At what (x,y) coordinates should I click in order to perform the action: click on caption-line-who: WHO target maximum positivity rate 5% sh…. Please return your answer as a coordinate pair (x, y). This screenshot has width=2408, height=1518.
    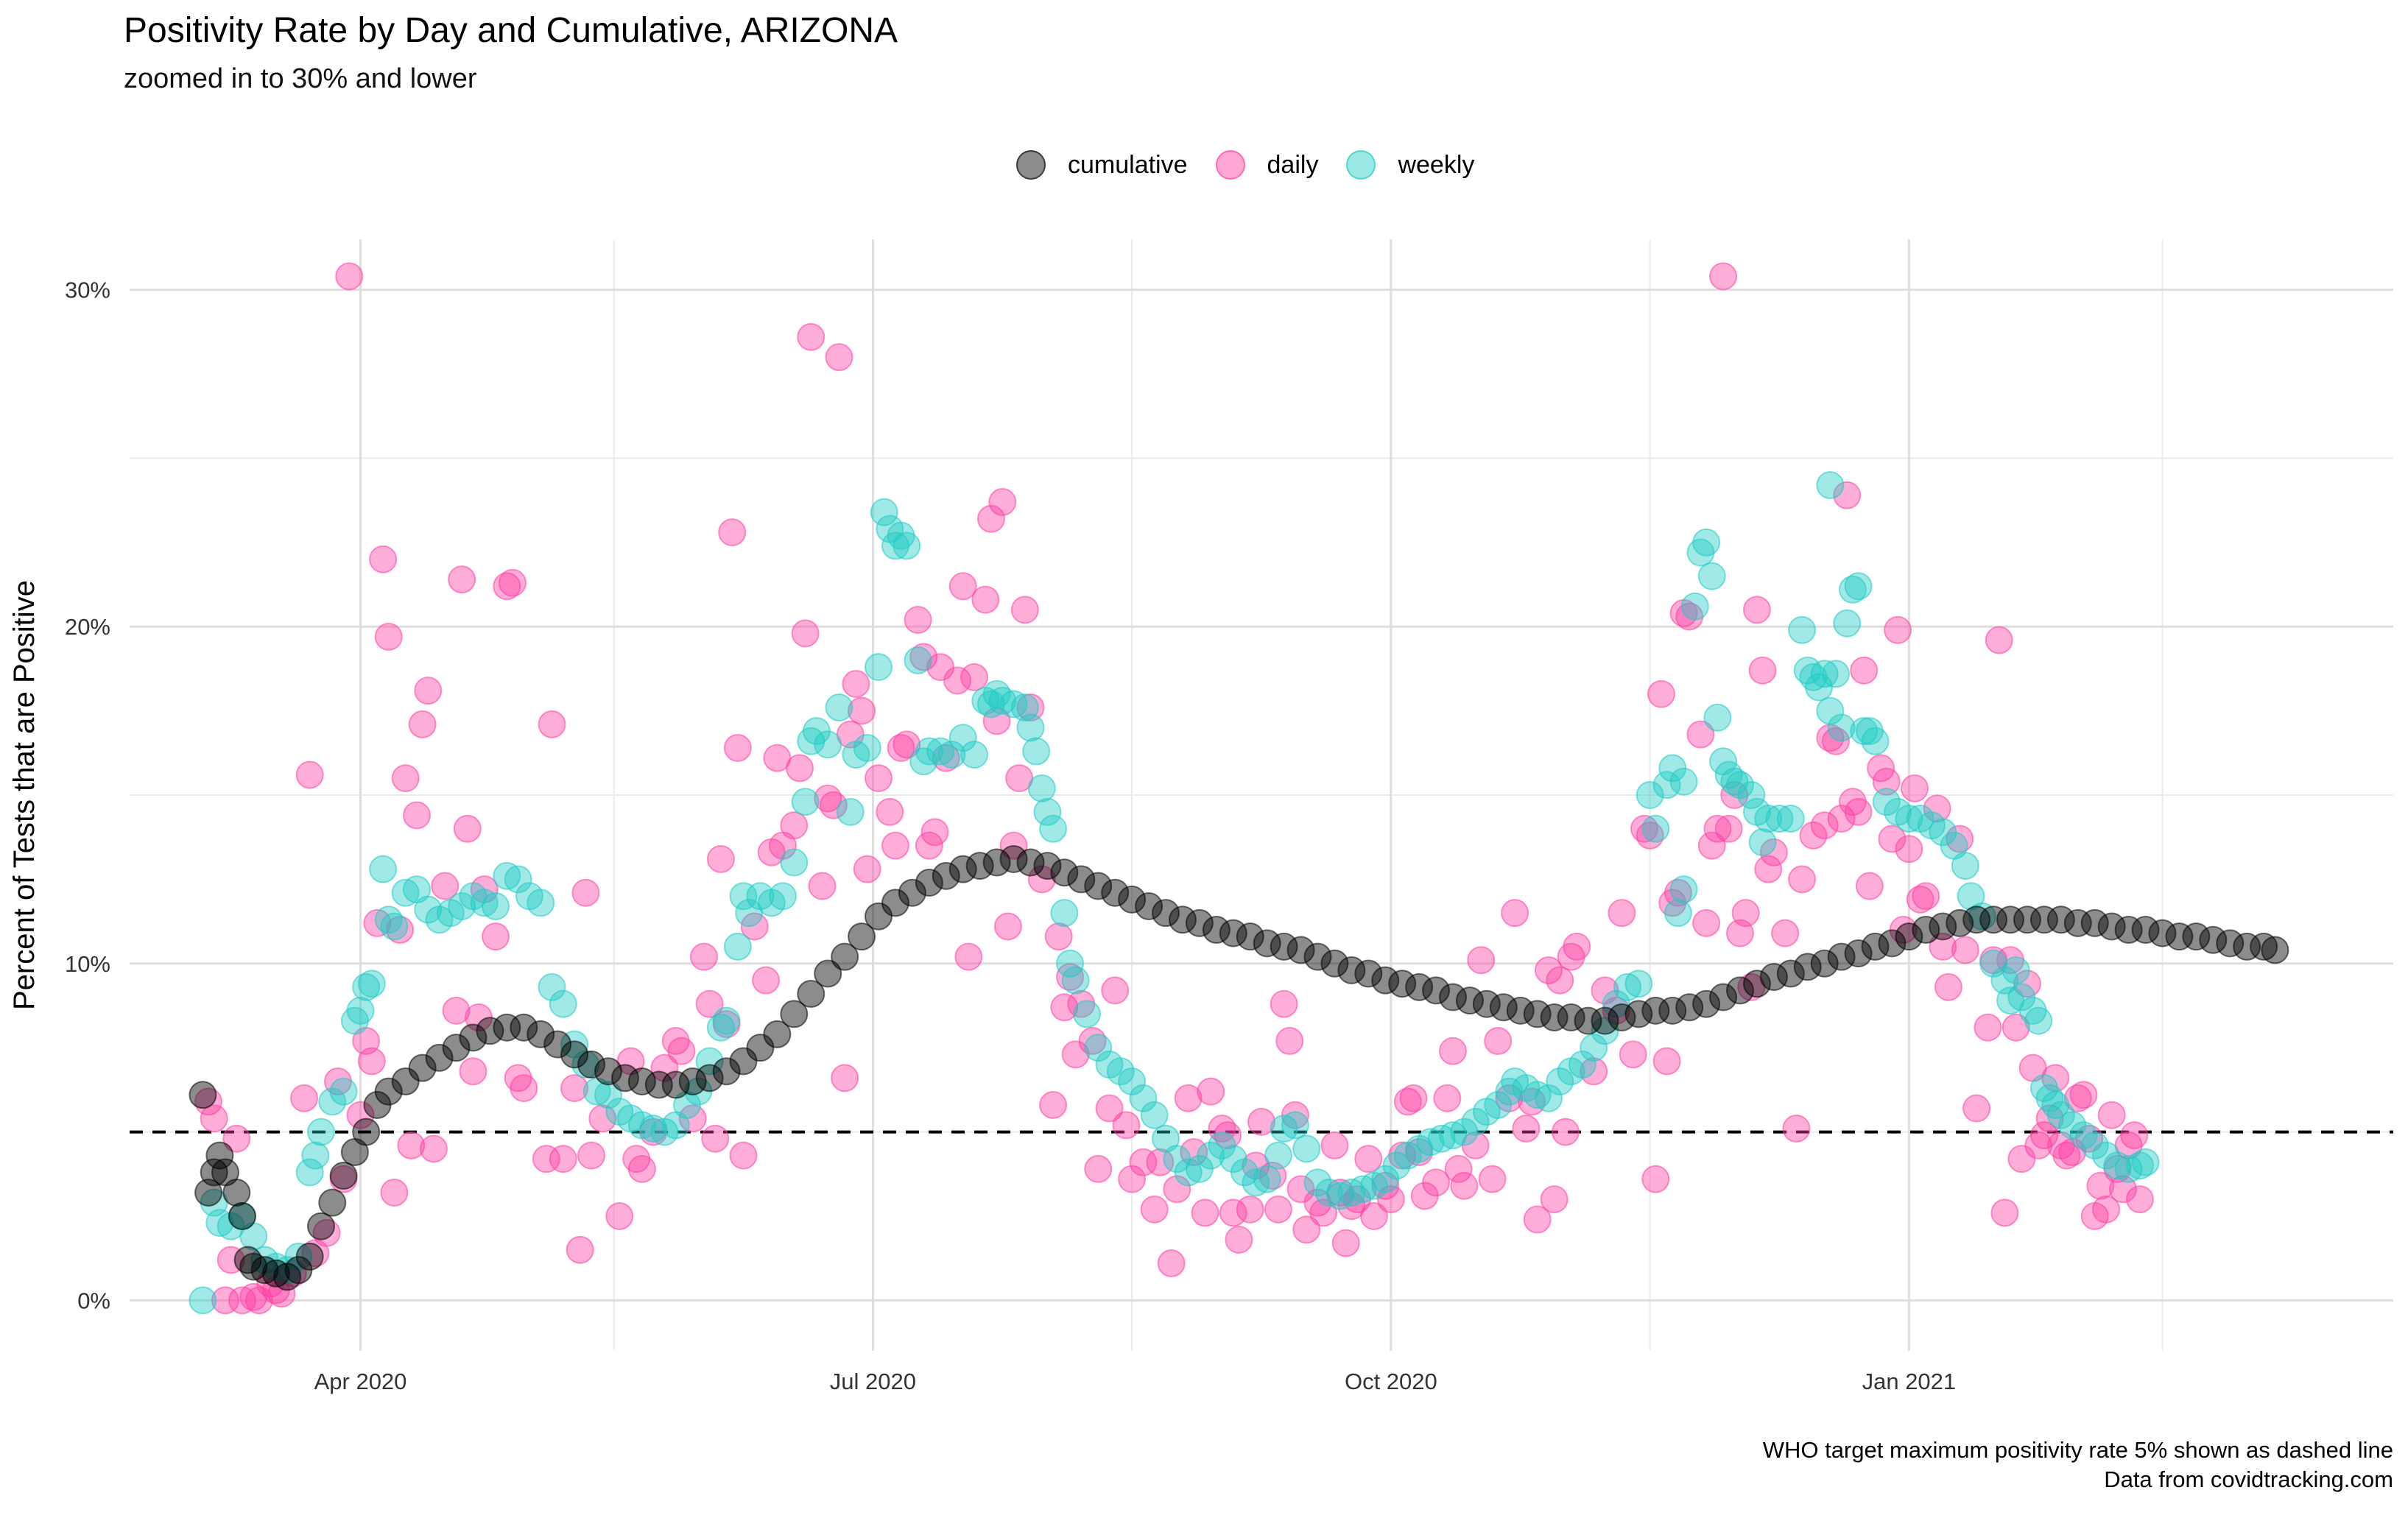
    Looking at the image, I should click on (2077, 1450).